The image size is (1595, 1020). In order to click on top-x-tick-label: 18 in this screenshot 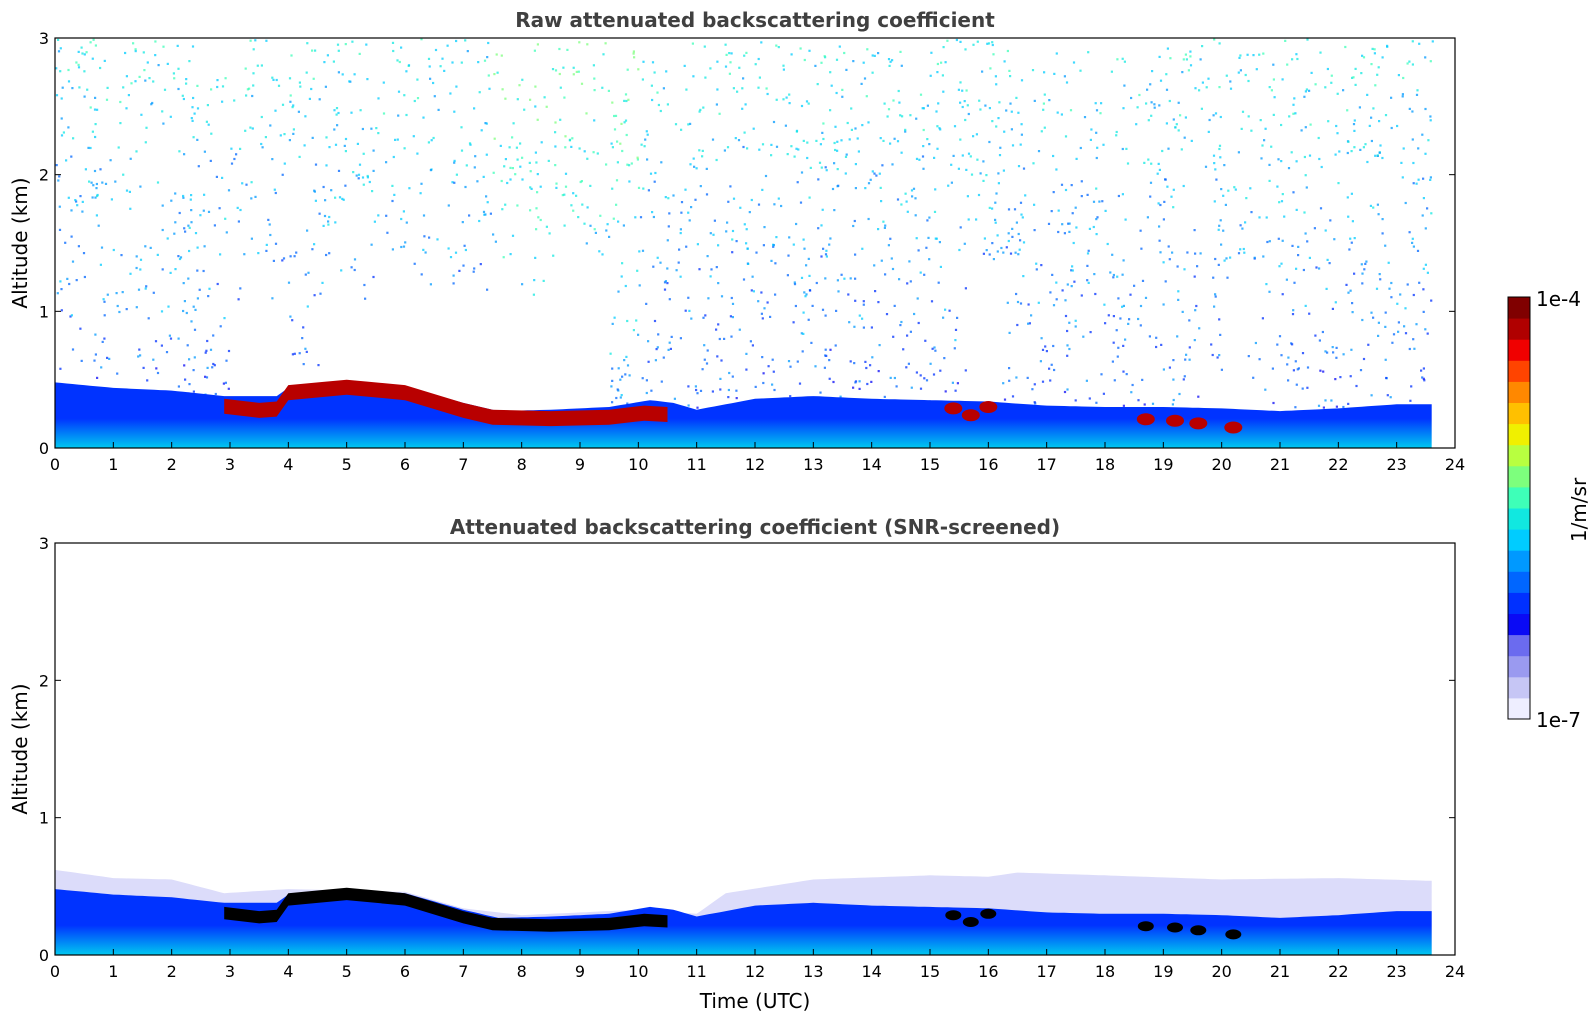, I will do `click(1105, 464)`.